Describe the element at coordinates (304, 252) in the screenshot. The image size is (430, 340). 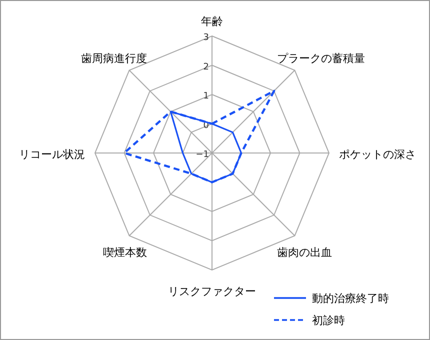
I see `spoke-label: 歯肉の出血` at that location.